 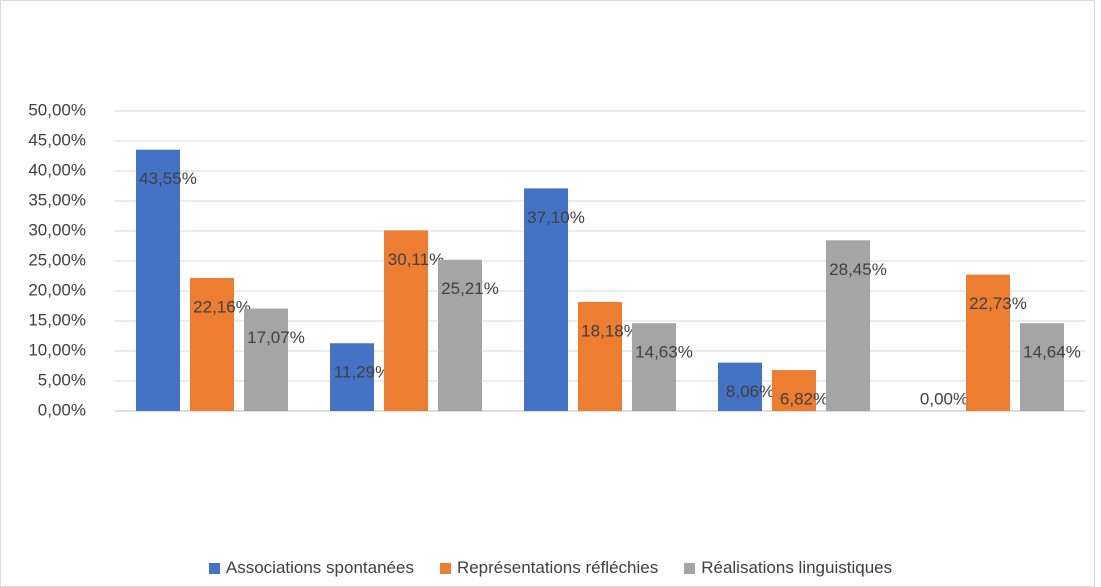 I want to click on y-tick-label: 25,00%, so click(x=57, y=259).